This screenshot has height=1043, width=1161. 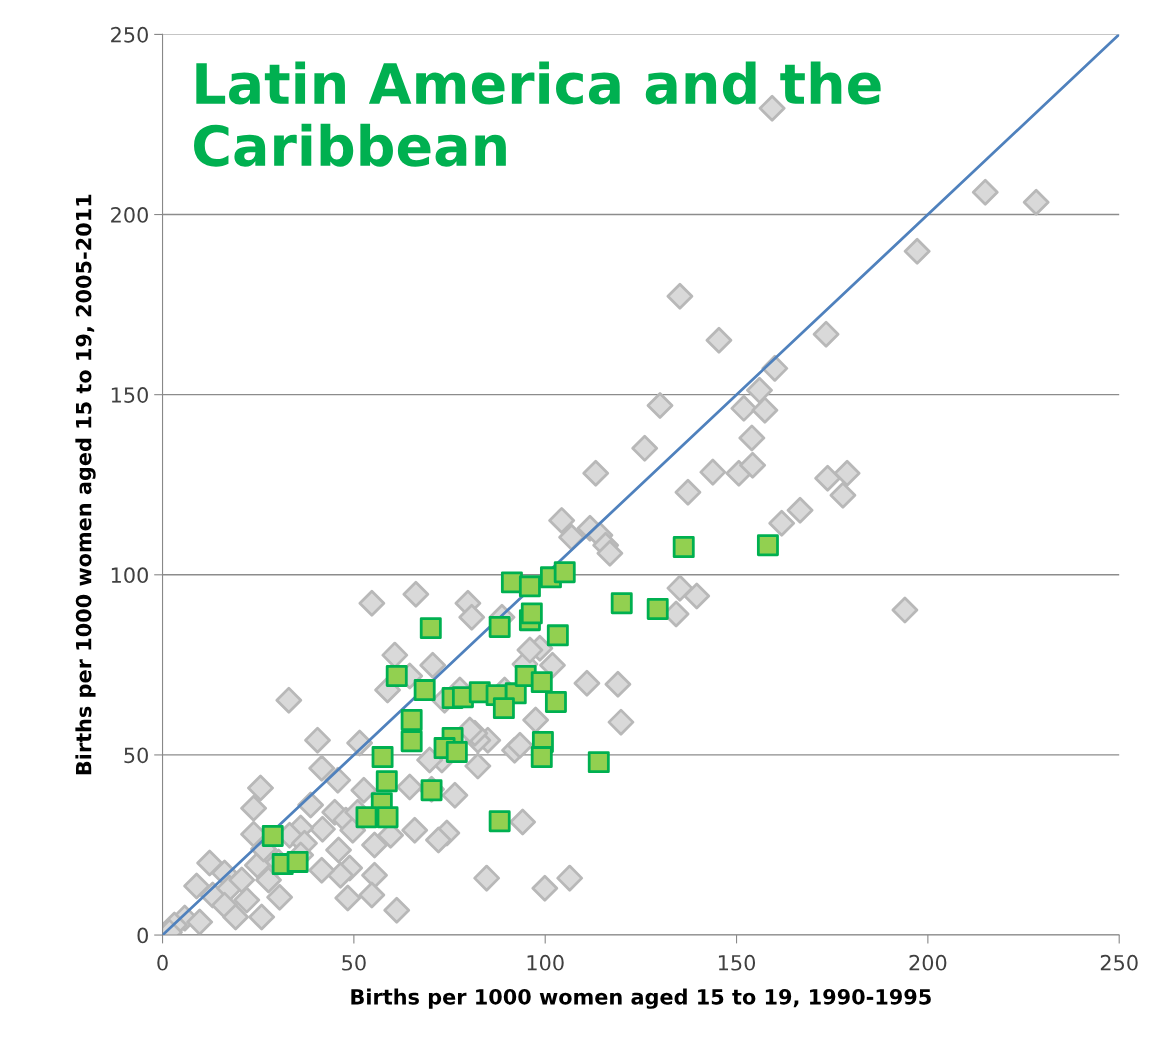 I want to click on text: Latin America and the Caribbean, so click(x=537, y=114).